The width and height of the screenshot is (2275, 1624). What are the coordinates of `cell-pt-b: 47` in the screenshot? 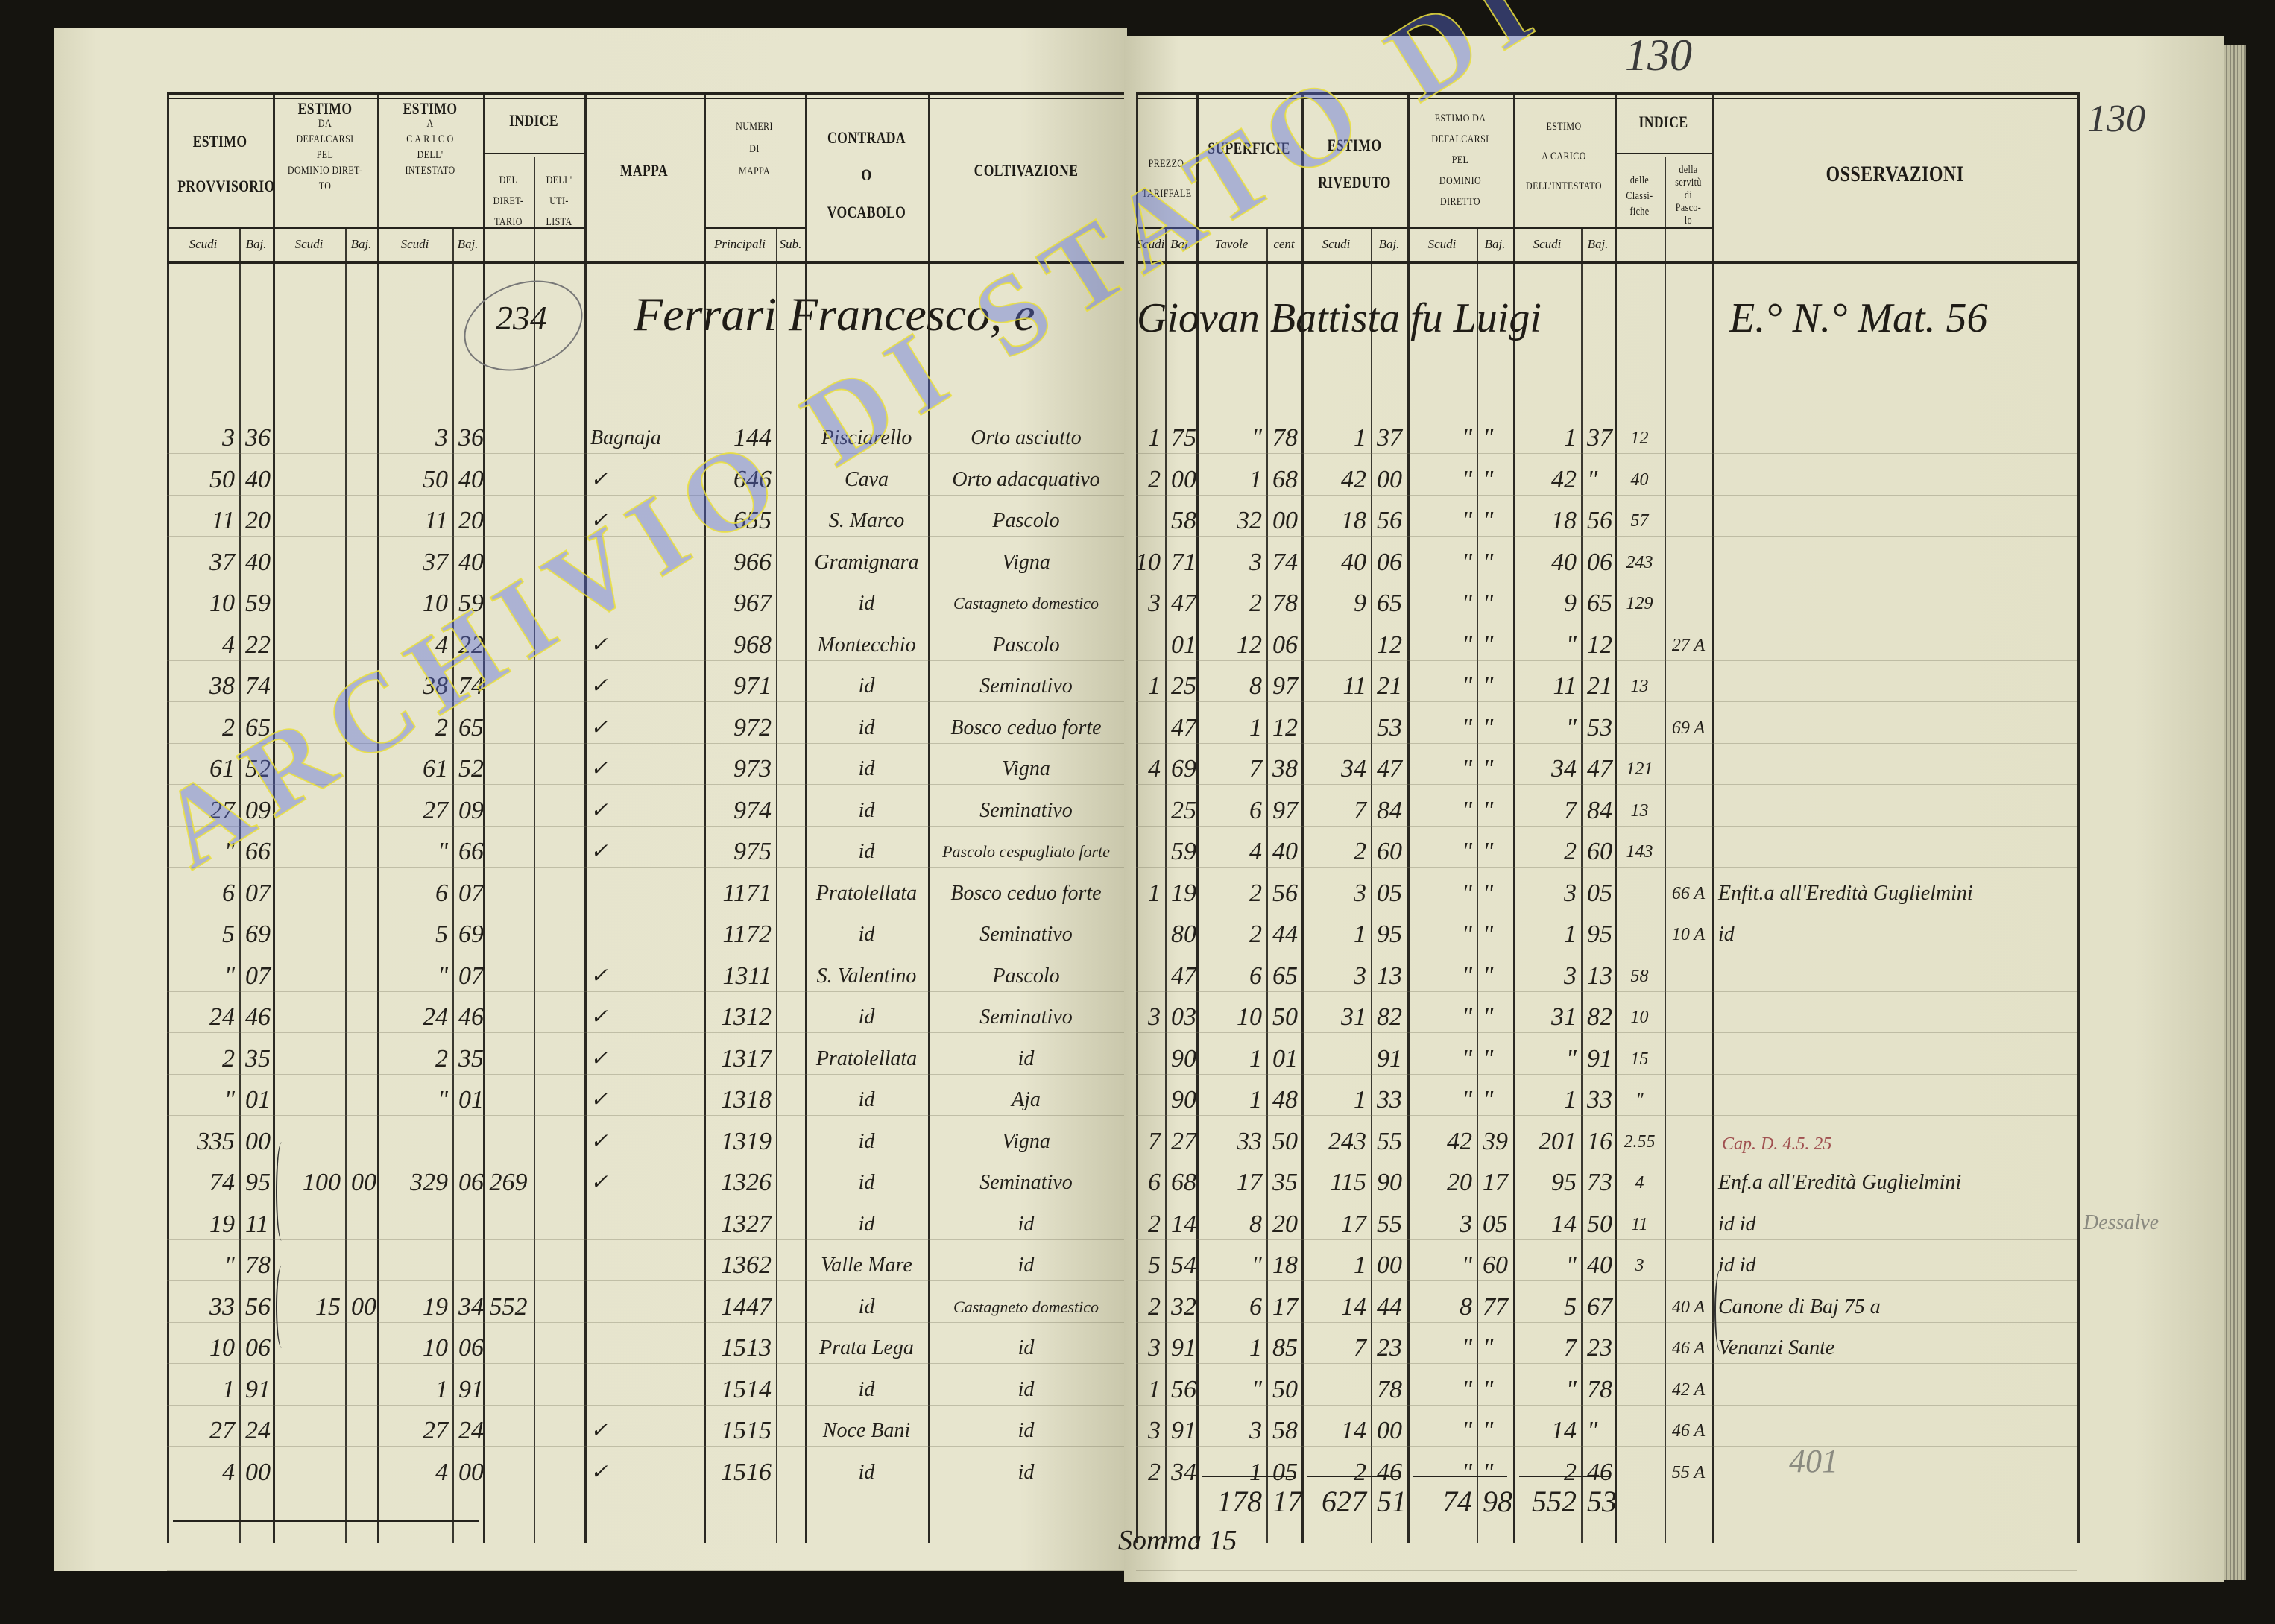 It's located at (1183, 603).